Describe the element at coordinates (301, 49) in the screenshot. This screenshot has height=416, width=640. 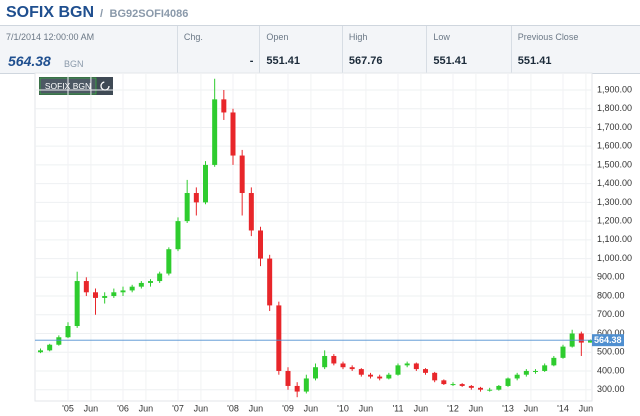
I see `field: Open 551.41` at that location.